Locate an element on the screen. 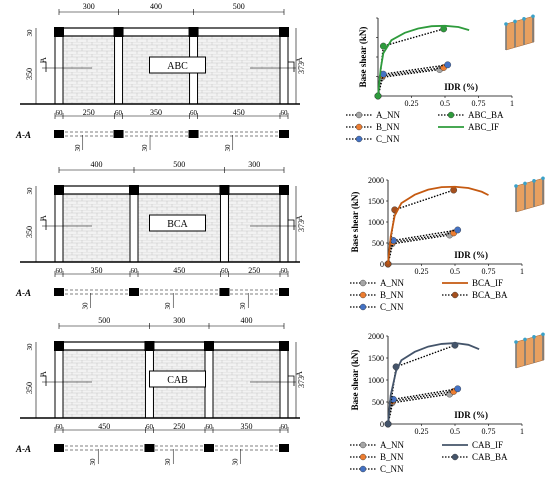  right-height-label: 373 is located at coordinates (301, 226).